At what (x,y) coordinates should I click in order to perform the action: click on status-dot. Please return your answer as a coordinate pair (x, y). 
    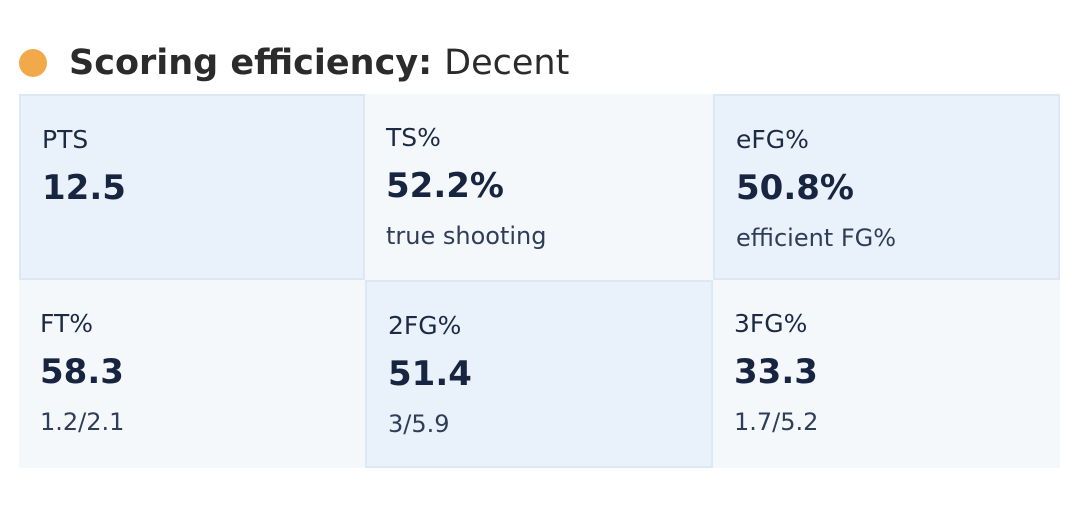
    Looking at the image, I should click on (33, 63).